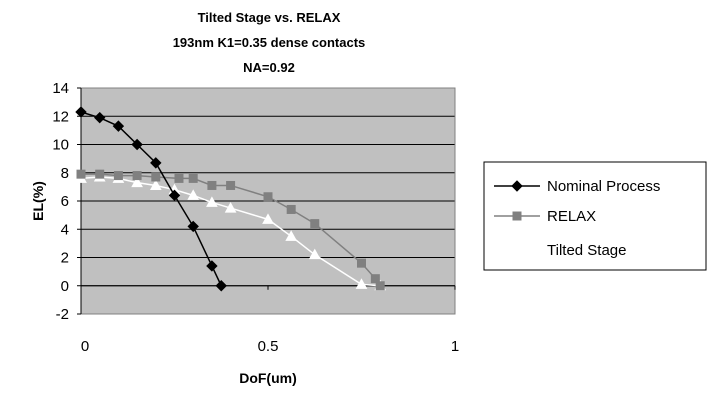  What do you see at coordinates (571, 216) in the screenshot?
I see `legend-label: RELAX` at bounding box center [571, 216].